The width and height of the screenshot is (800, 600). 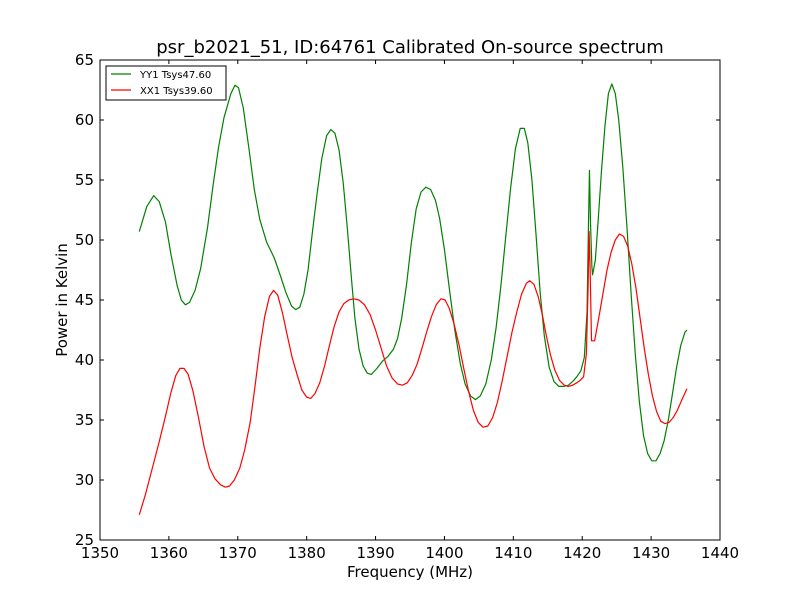 I want to click on x-tick-label: 1370, so click(x=238, y=553).